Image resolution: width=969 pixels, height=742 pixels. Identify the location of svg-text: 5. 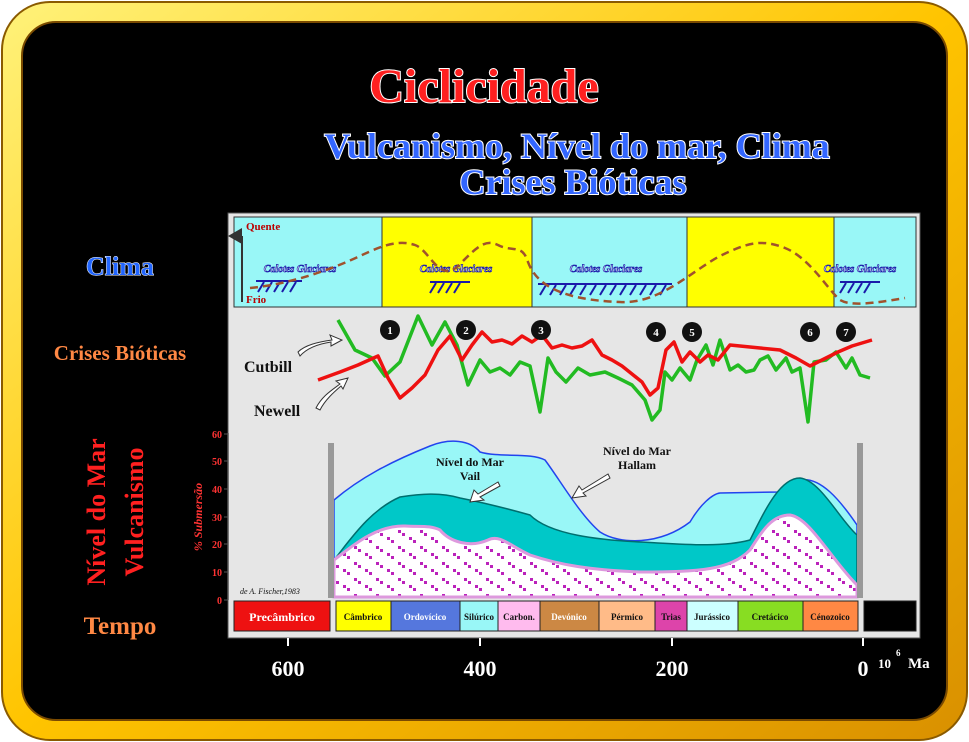
(692, 333).